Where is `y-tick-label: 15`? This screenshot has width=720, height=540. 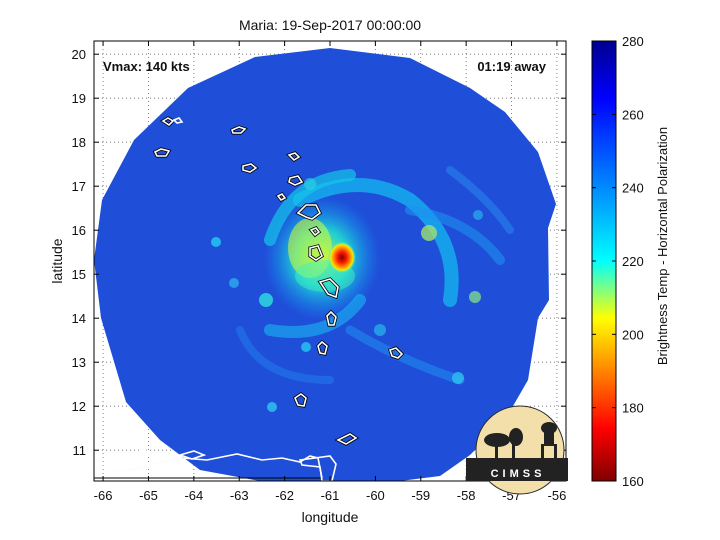 y-tick-label: 15 is located at coordinates (79, 274).